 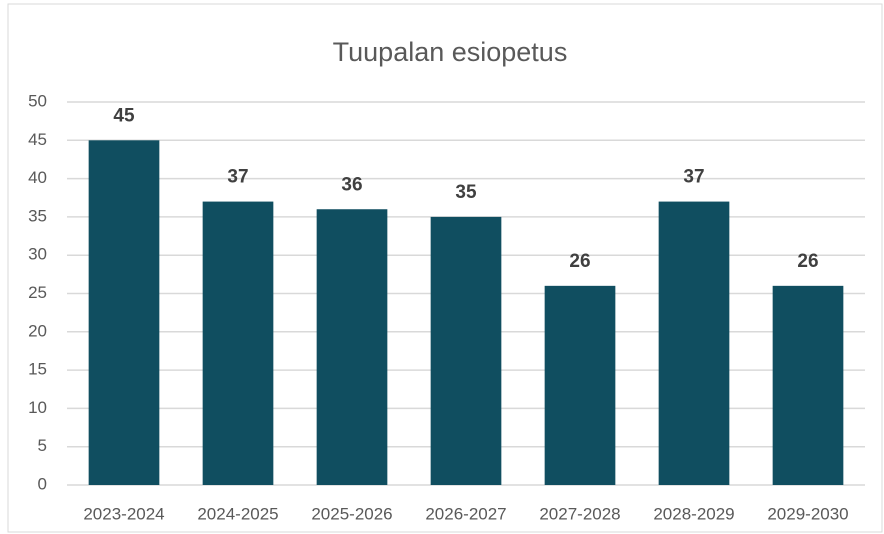 I want to click on x-tick-label: 2026-2027, so click(x=465, y=513).